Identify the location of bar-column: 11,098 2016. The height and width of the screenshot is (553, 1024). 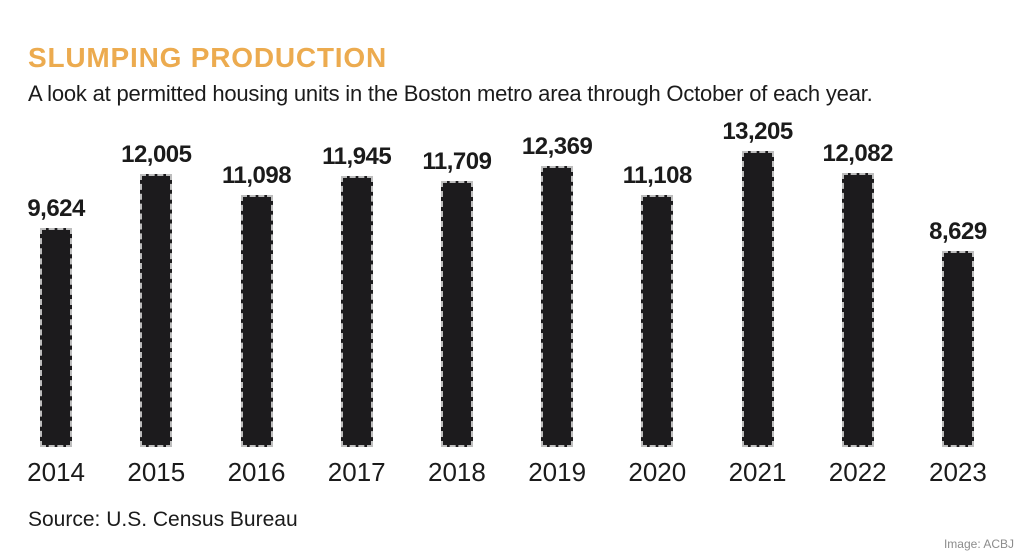
(256, 304).